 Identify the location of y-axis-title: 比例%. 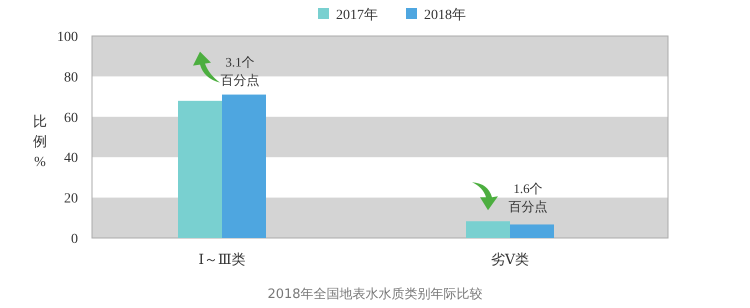
(40, 142).